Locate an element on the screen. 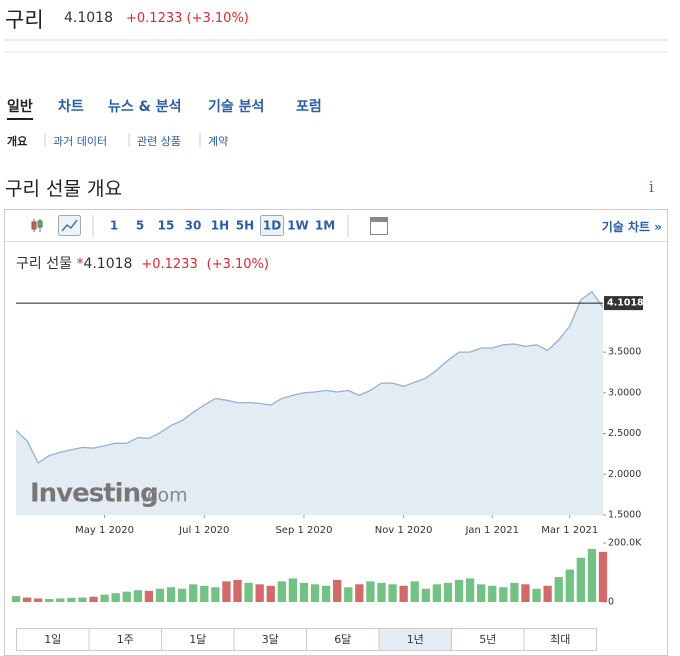  last-price-box is located at coordinates (623, 303).